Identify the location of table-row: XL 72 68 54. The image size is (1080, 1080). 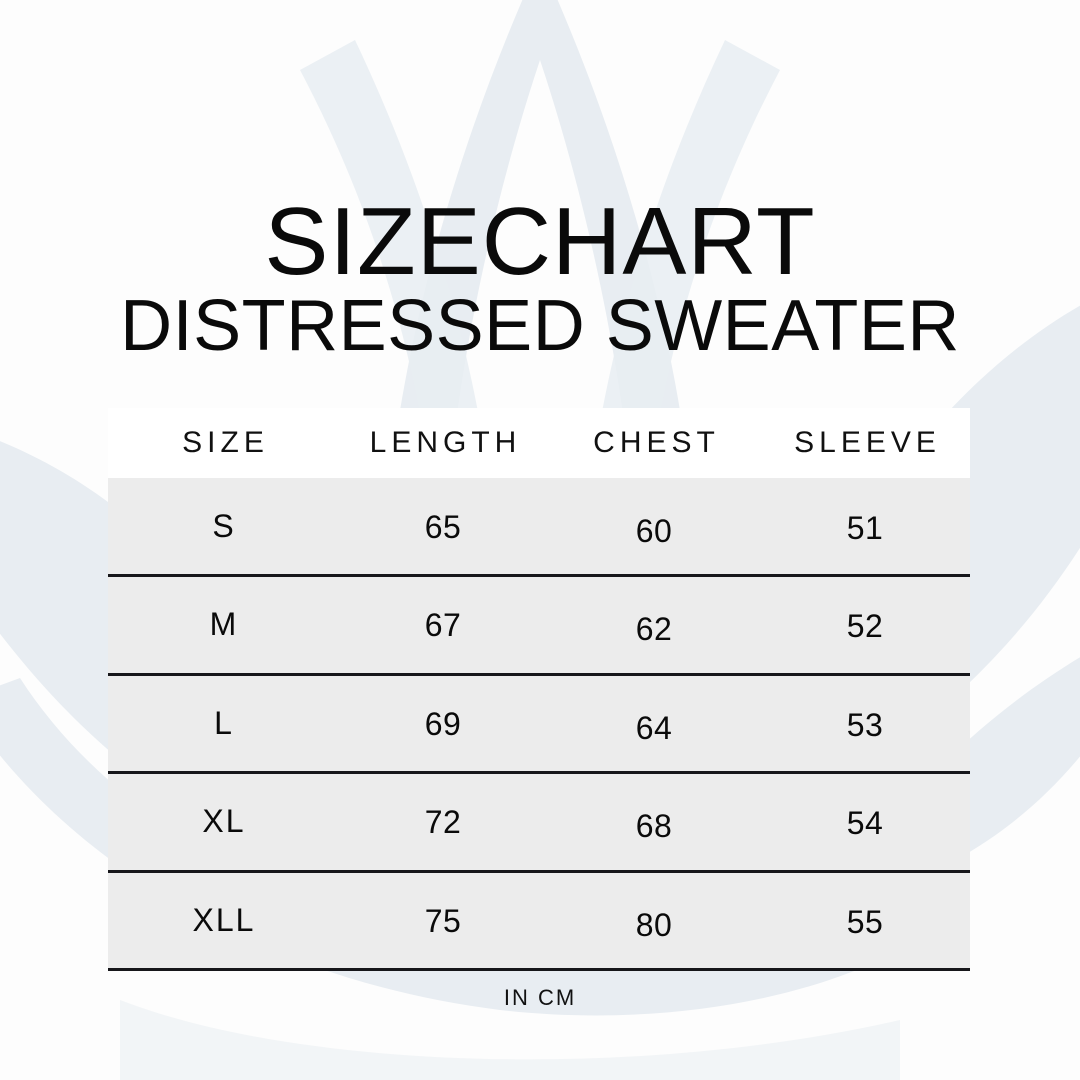
(539, 823).